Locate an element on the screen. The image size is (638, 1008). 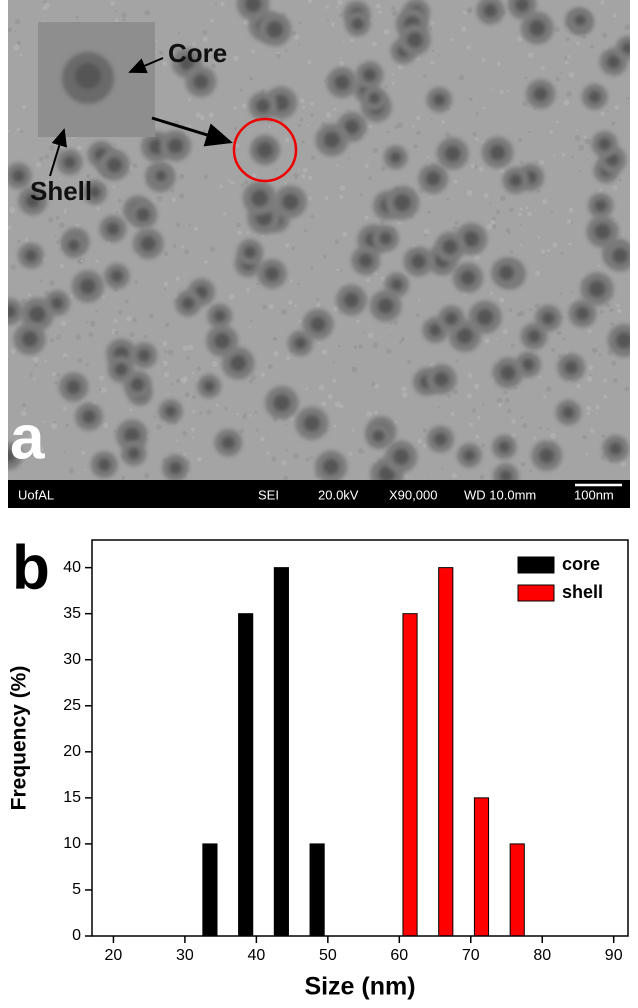
x-tick-label: 60 is located at coordinates (399, 955).